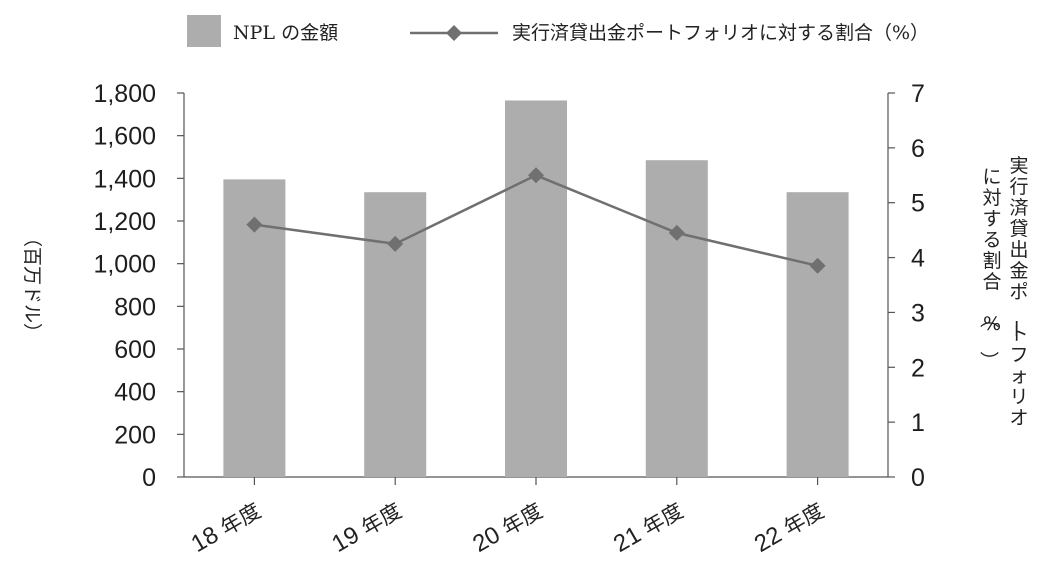  Describe the element at coordinates (918, 204) in the screenshot. I see `right-tick-label: 5` at that location.